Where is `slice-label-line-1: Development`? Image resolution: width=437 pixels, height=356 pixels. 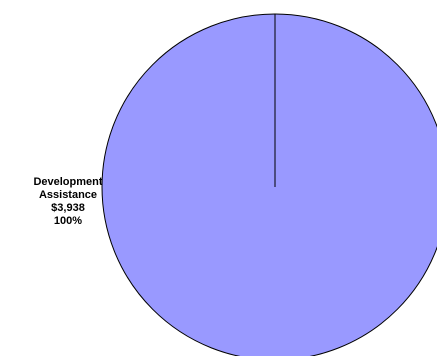 slice-label-line-1: Development is located at coordinates (68, 182).